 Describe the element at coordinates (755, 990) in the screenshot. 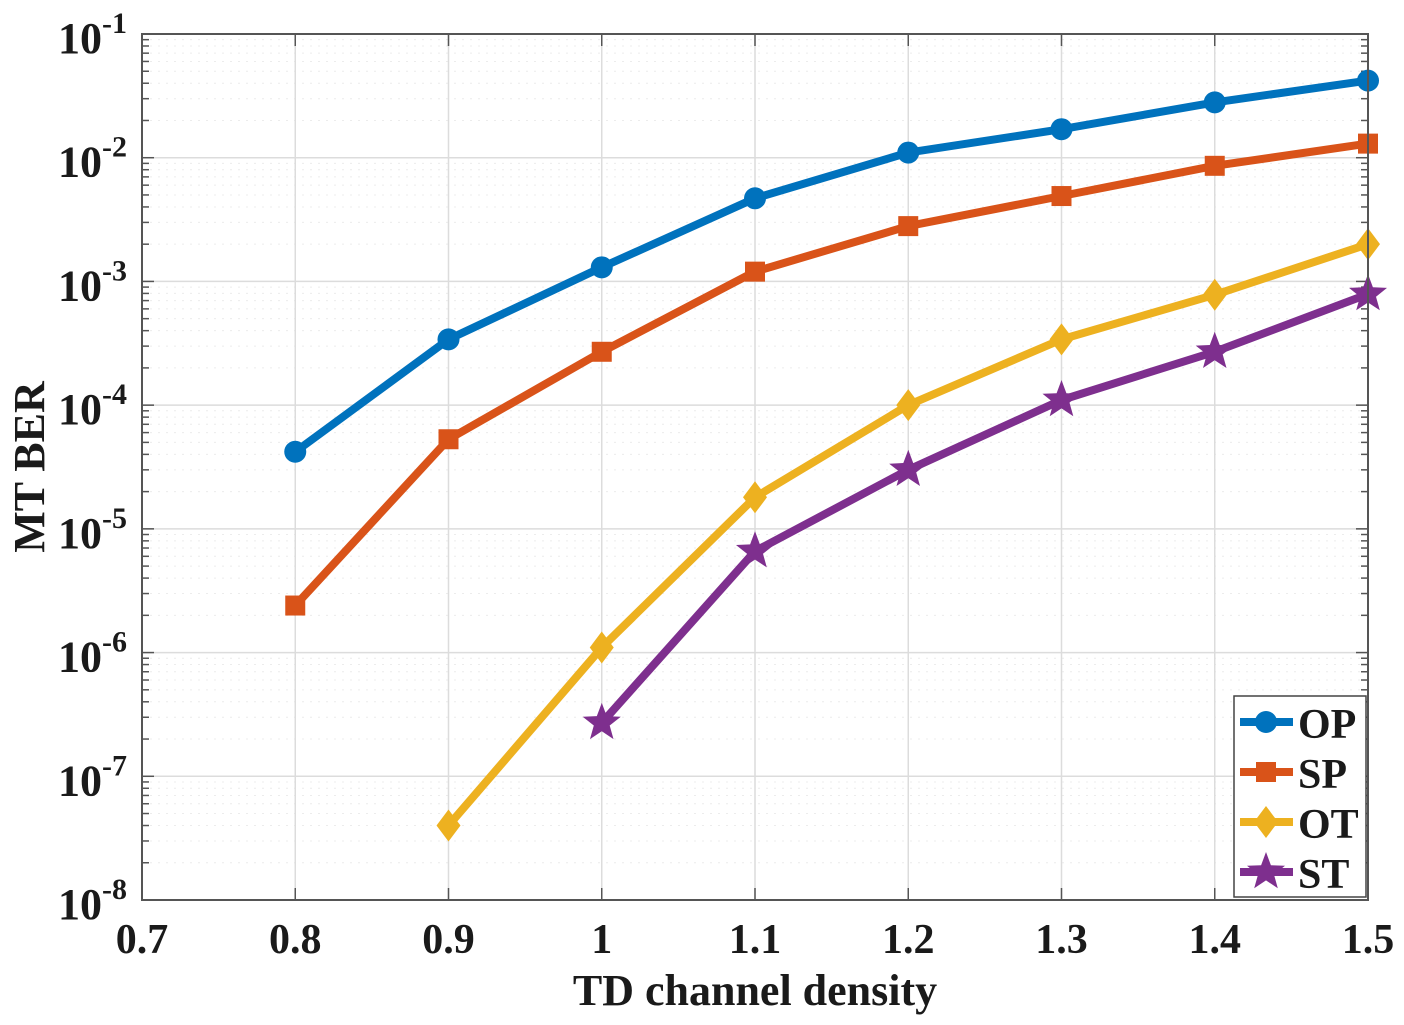

I see `x-axis-label: TD channel density` at that location.